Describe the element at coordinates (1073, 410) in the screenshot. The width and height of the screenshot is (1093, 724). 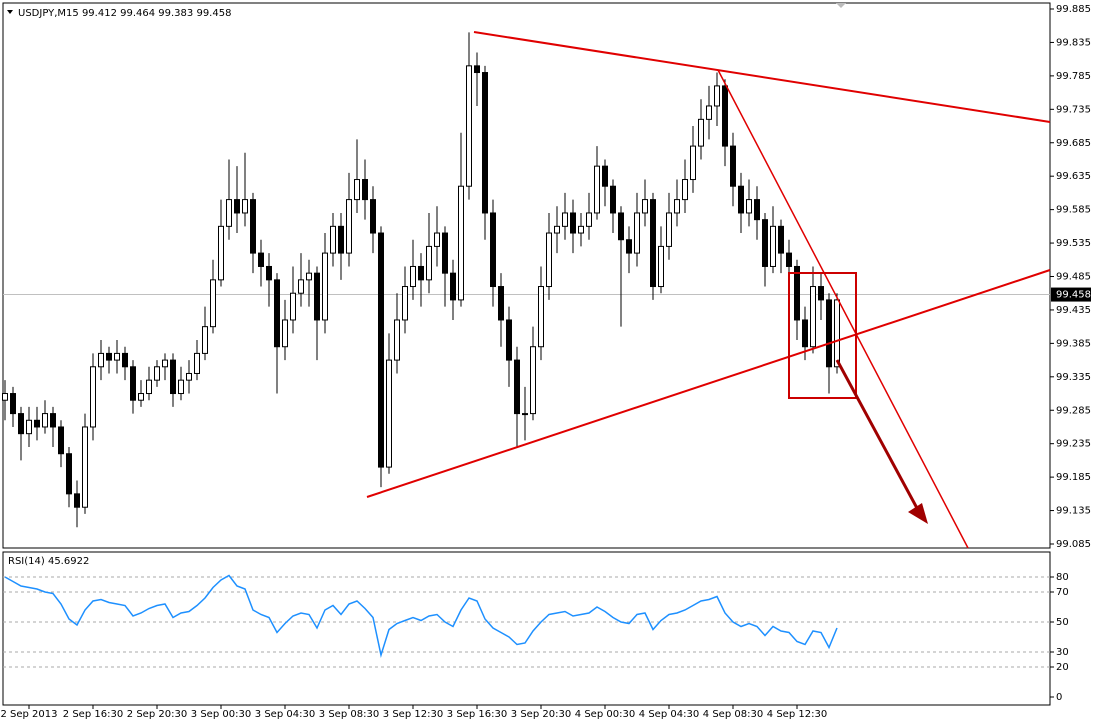
I see `y-tick-label: 99.285` at that location.